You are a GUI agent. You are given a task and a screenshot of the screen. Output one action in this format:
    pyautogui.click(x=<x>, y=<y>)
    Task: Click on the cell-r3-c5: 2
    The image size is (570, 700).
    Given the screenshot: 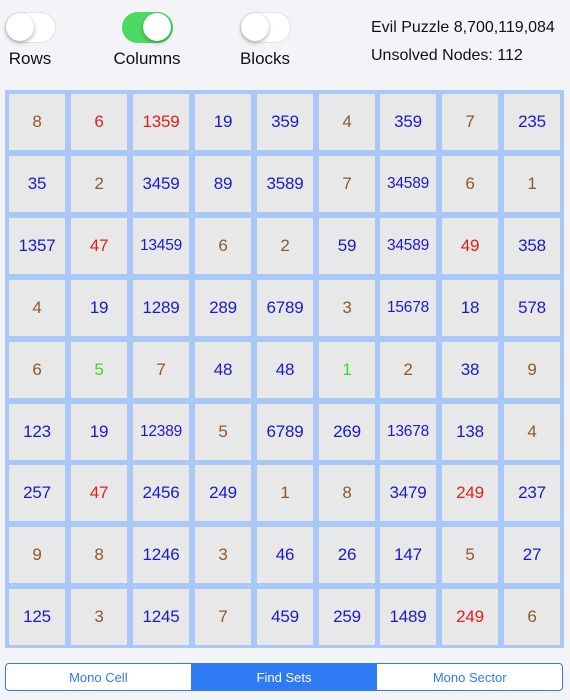 What is the action you would take?
    pyautogui.click(x=285, y=246)
    